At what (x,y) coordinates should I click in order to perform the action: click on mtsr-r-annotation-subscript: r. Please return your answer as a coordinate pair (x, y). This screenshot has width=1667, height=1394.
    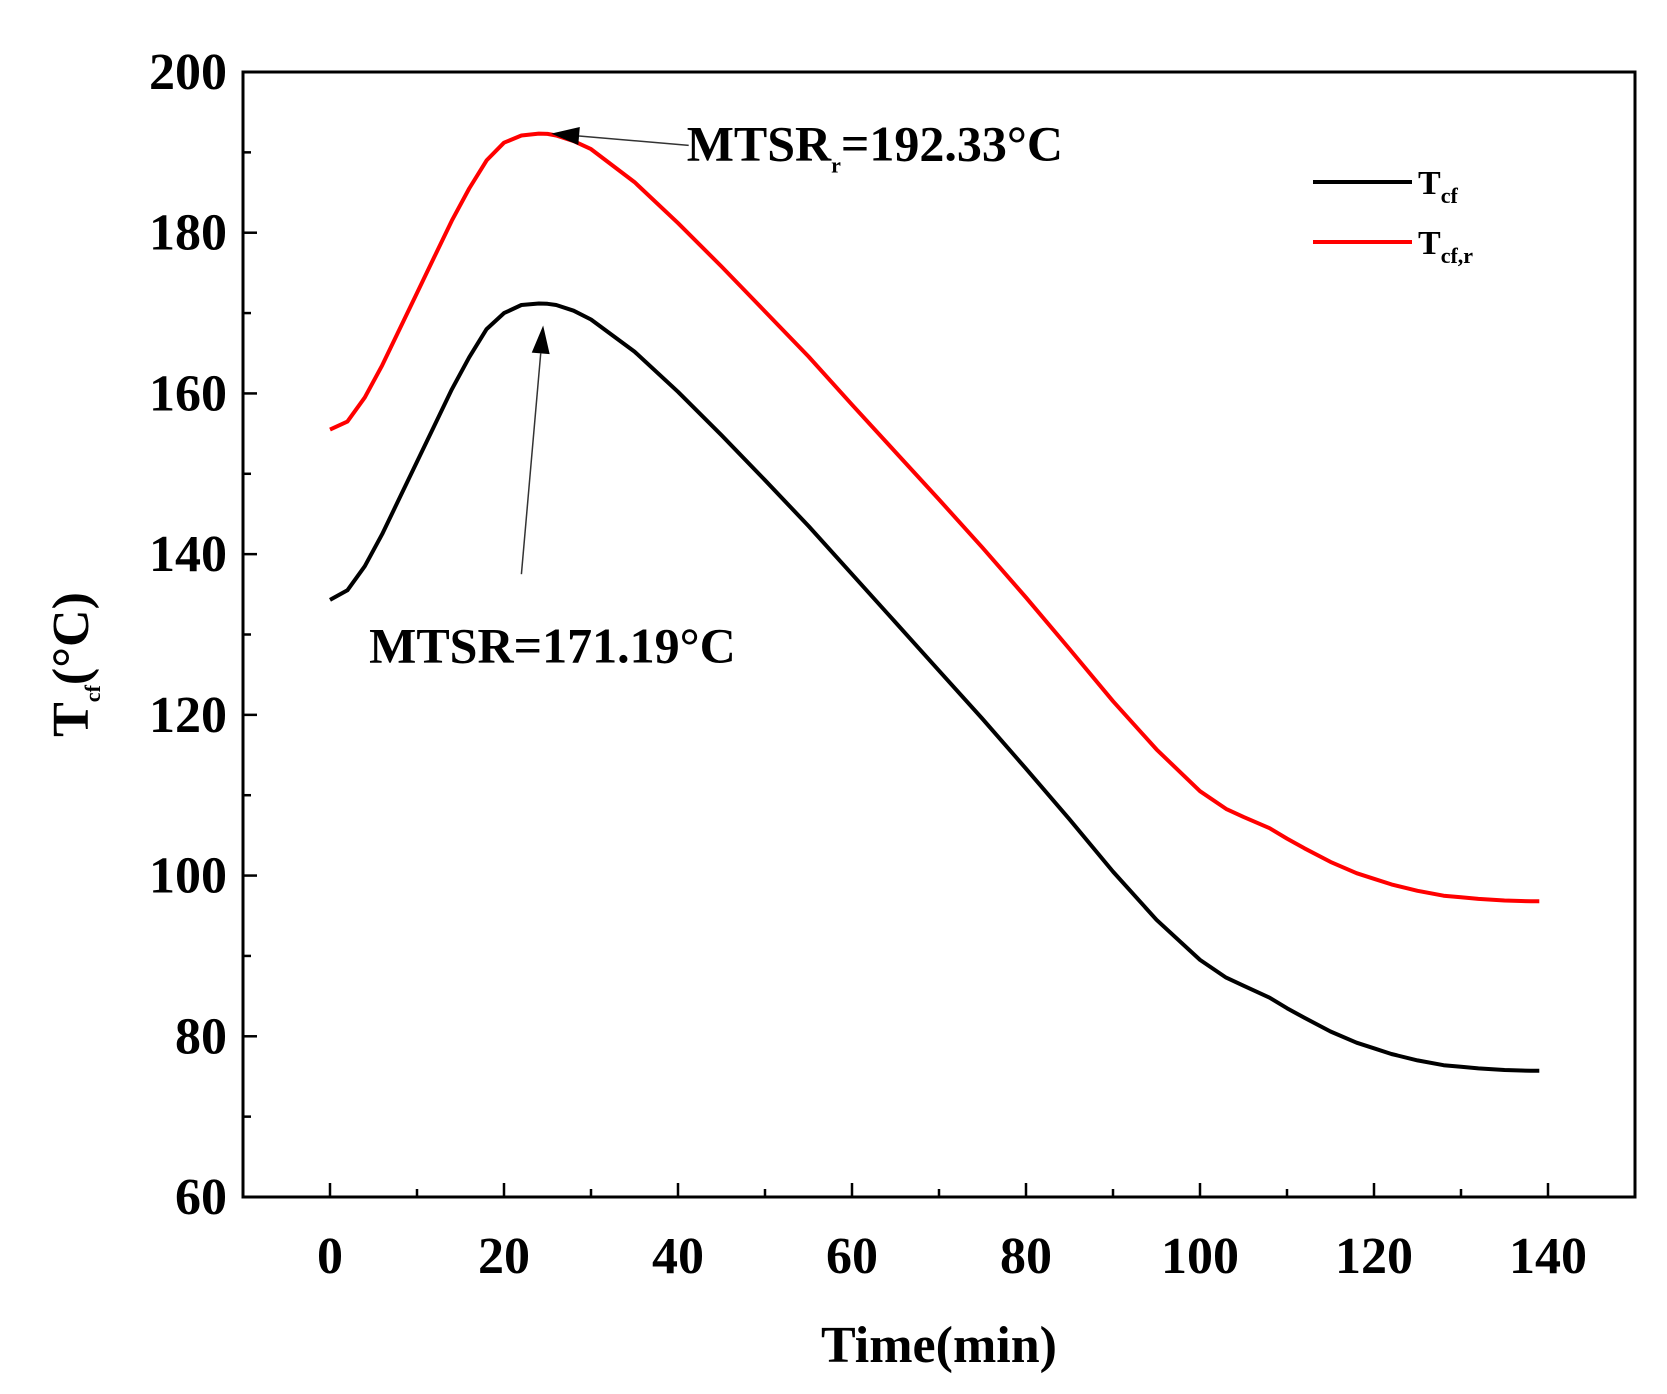
    Looking at the image, I should click on (836, 164).